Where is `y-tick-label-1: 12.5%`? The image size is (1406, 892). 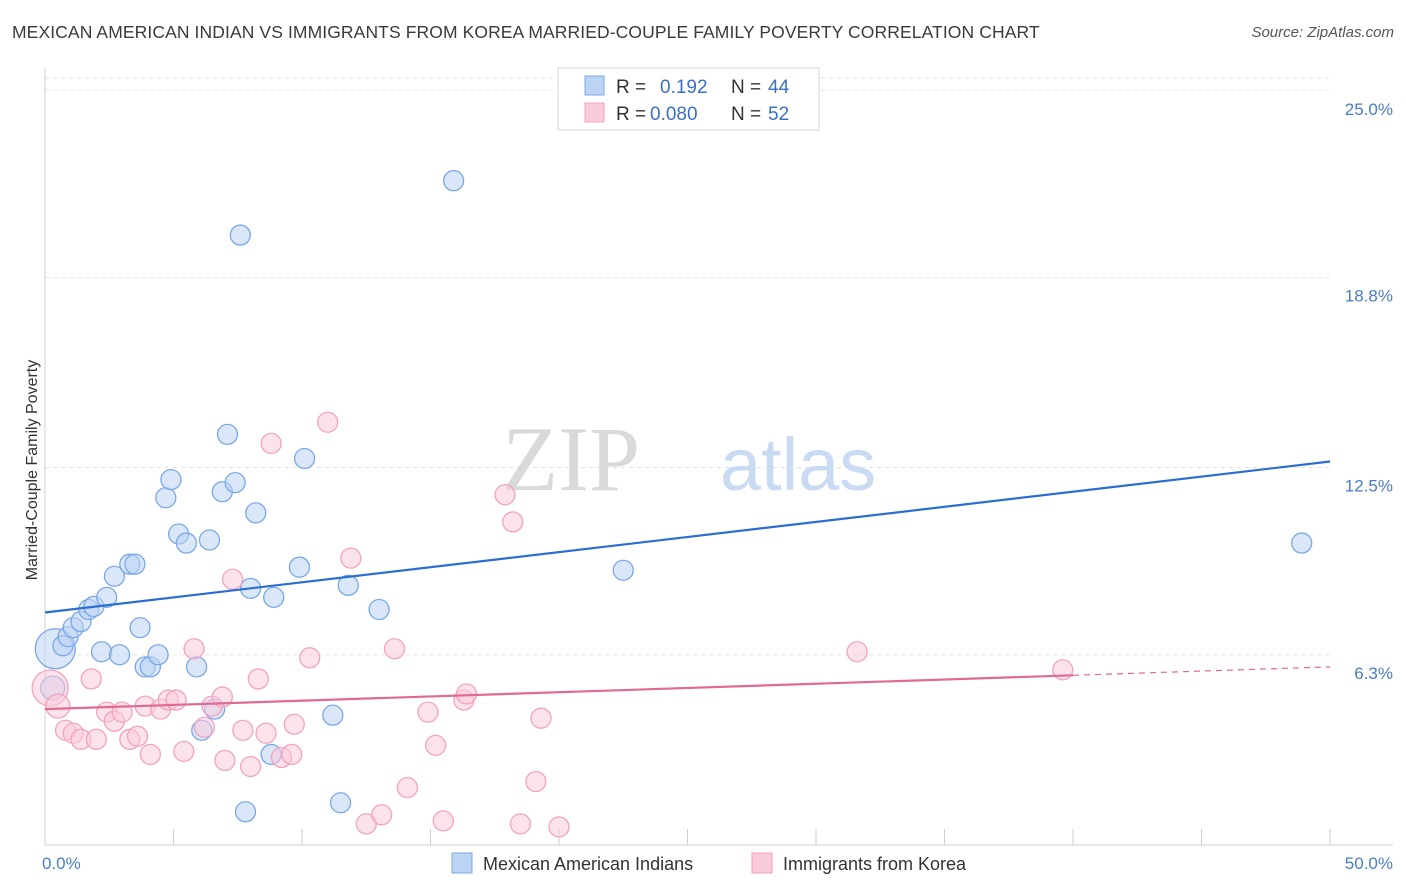
y-tick-label-1: 12.5% is located at coordinates (1369, 486).